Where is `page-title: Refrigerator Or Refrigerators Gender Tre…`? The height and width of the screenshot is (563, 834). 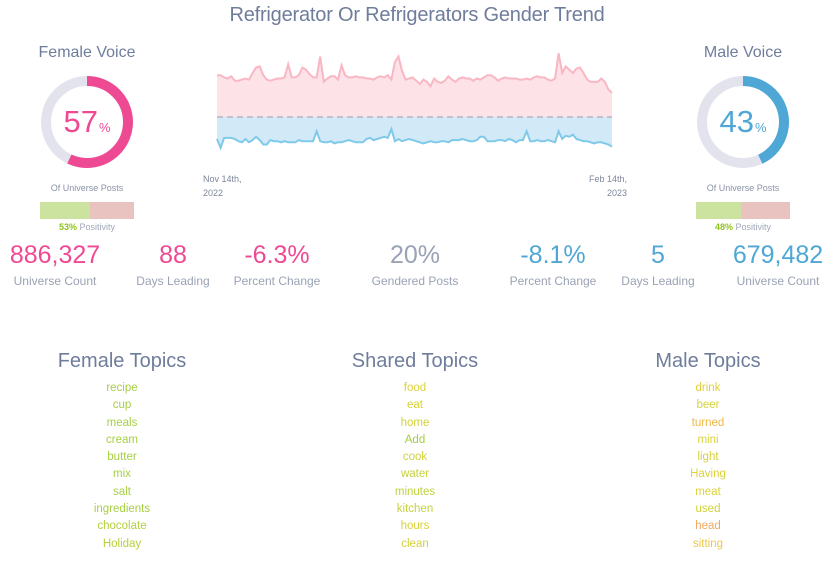 page-title: Refrigerator Or Refrigerators Gender Tre… is located at coordinates (417, 15).